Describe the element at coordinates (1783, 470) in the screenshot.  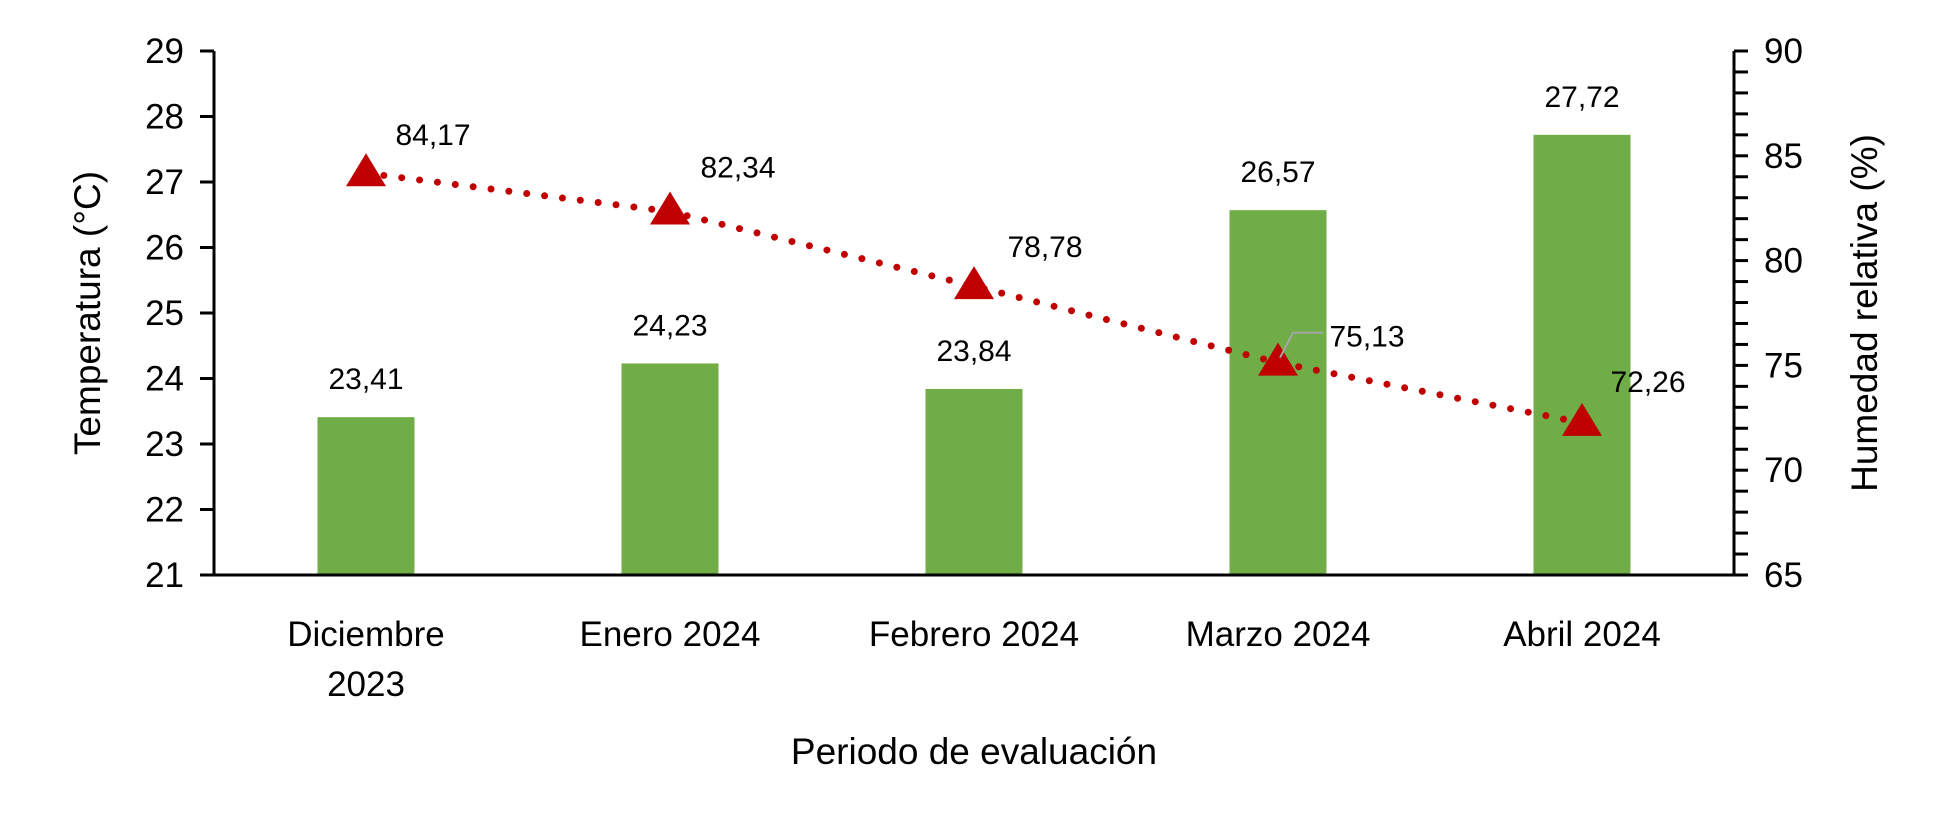
I see `y2-tick-label: 70` at that location.